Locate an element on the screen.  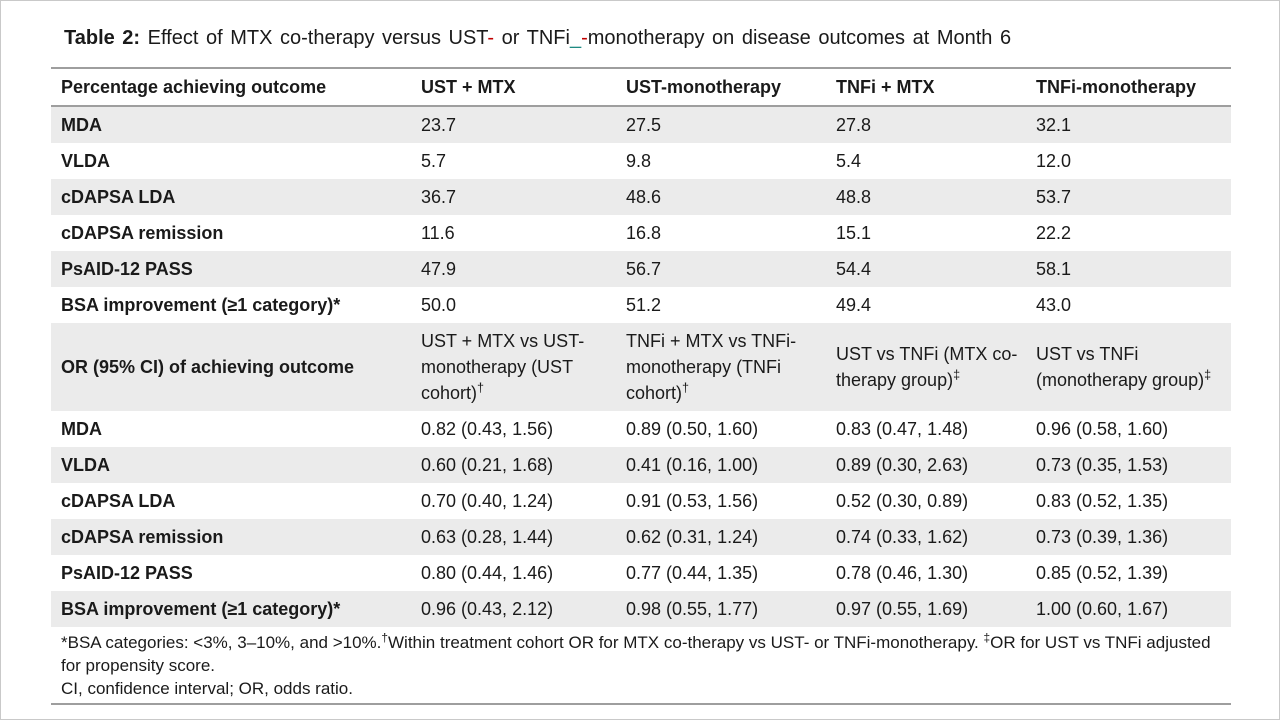
value-cell: 43.0 is located at coordinates (1054, 305).